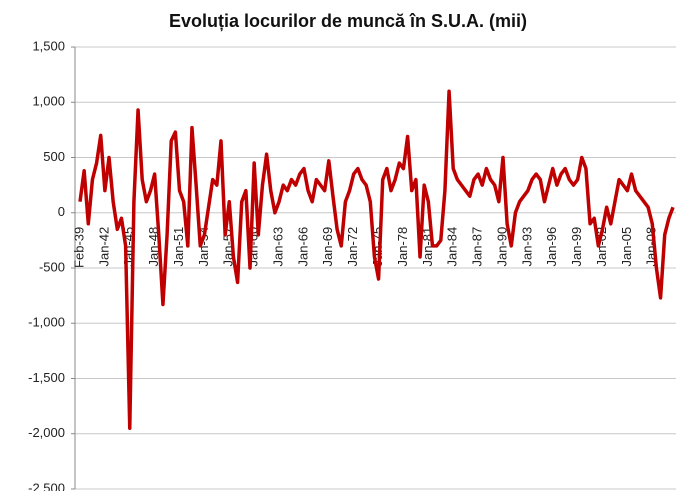 The height and width of the screenshot is (491, 676). Describe the element at coordinates (302, 247) in the screenshot. I see `x-tick-label: Jan-66` at that location.